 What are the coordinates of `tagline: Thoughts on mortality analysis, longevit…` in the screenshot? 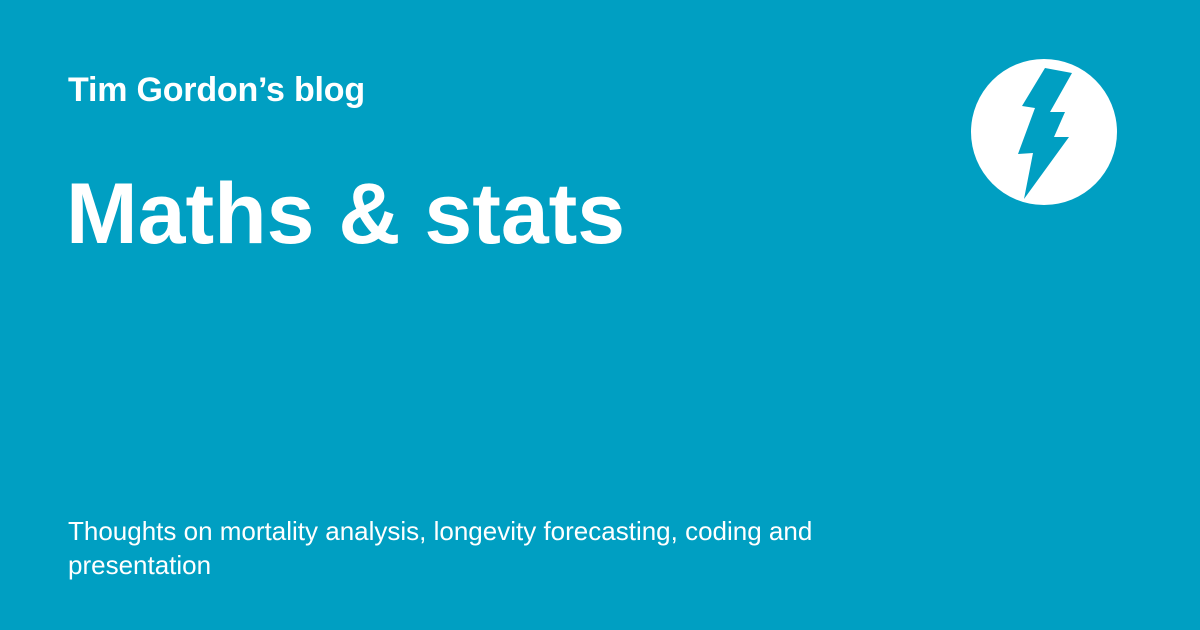 It's located at (440, 548).